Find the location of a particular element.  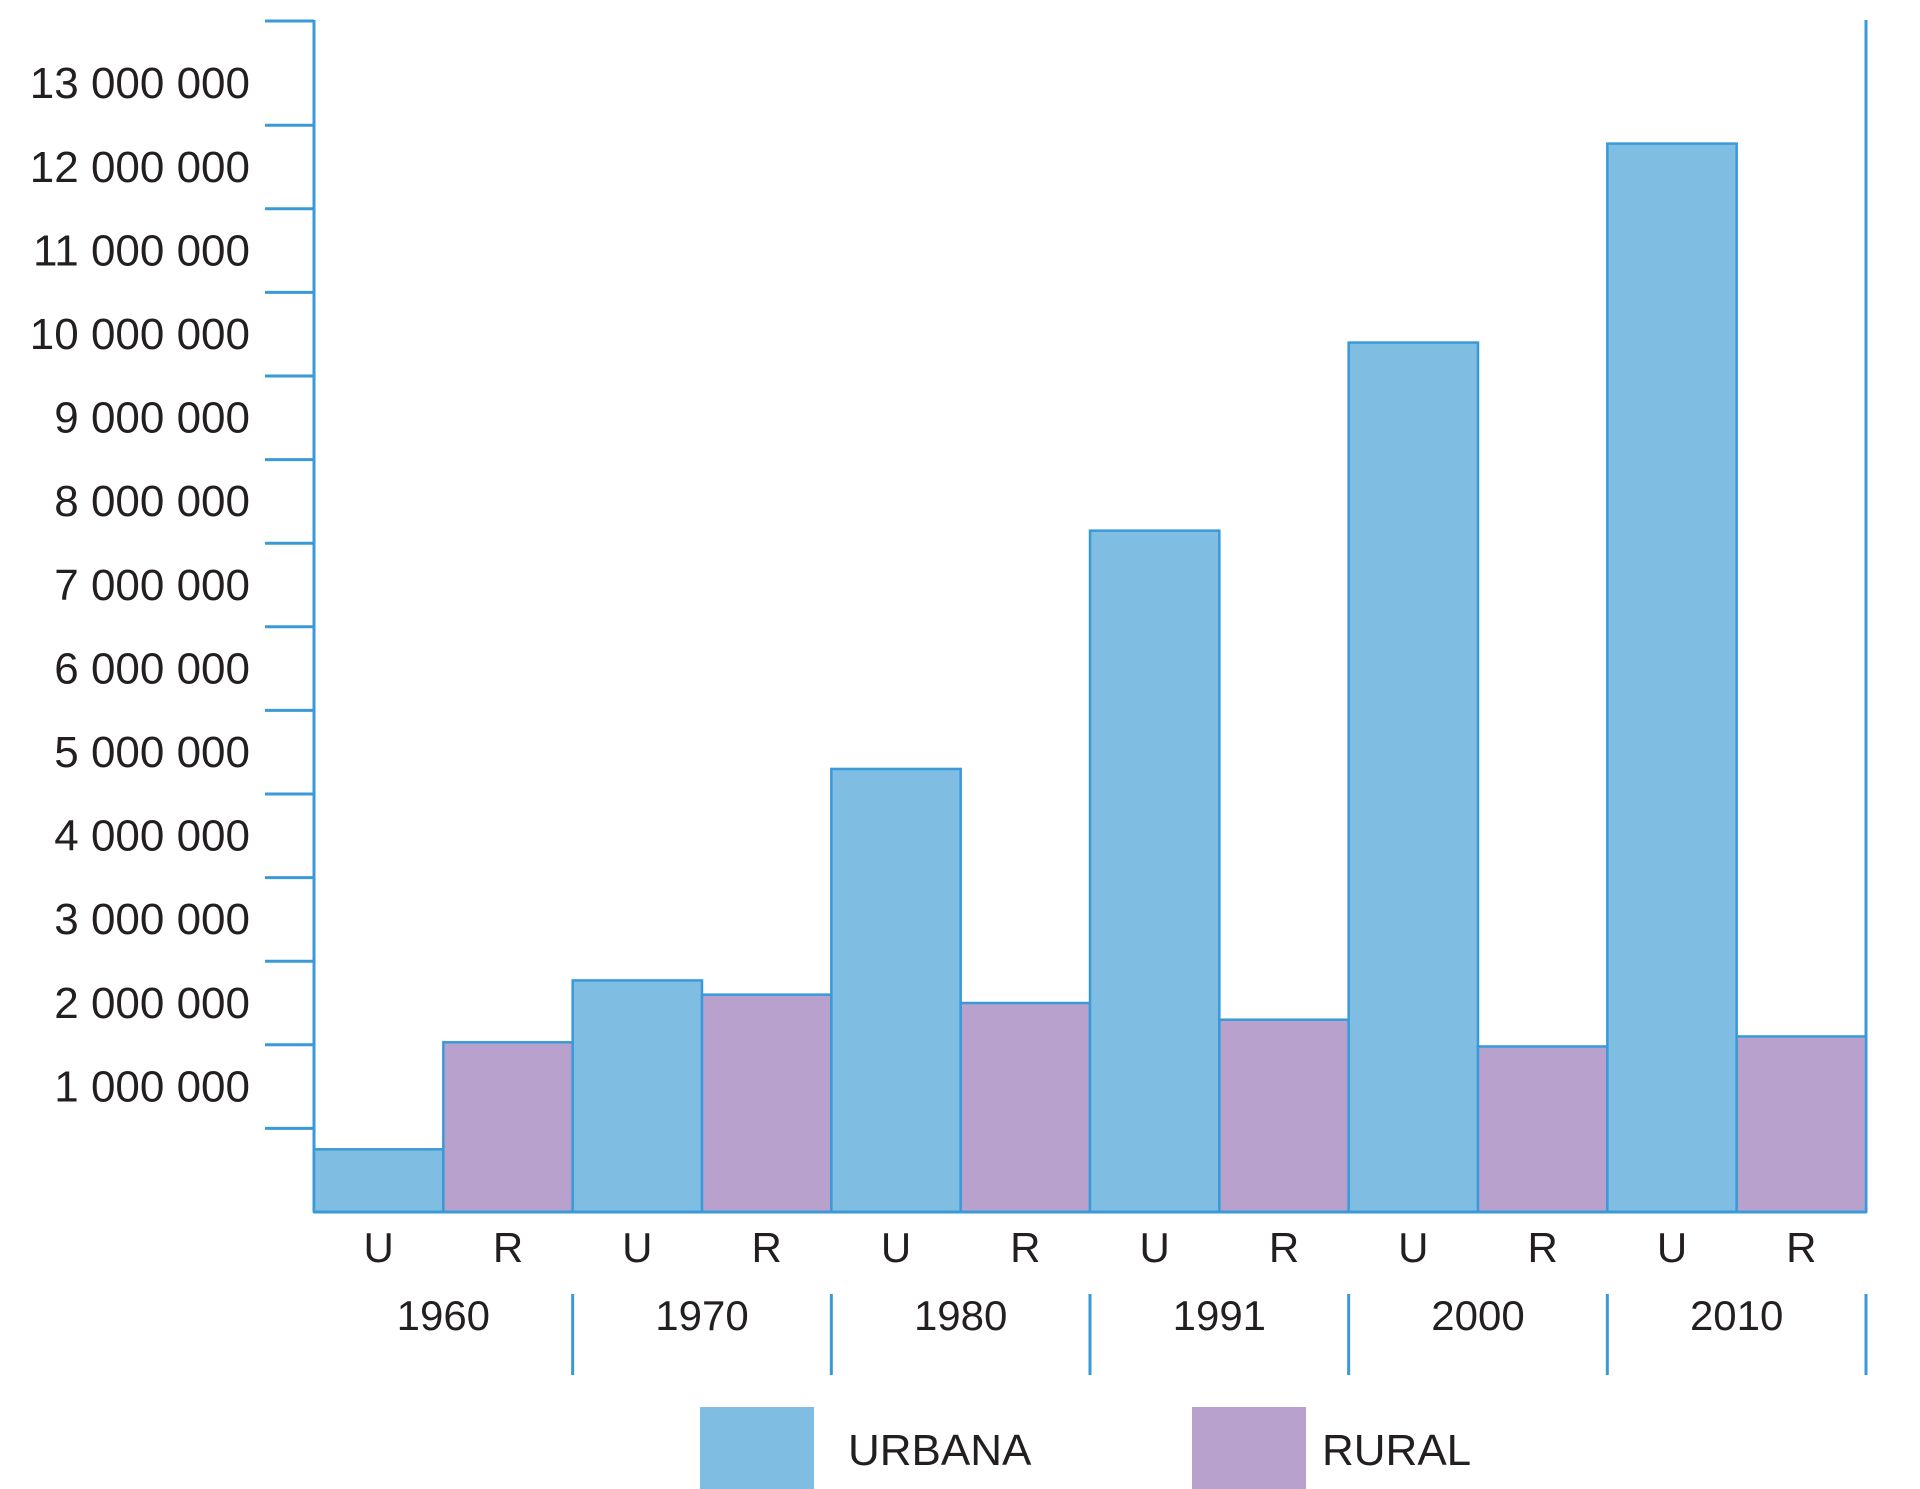

year-label: 1960 is located at coordinates (443, 1315).